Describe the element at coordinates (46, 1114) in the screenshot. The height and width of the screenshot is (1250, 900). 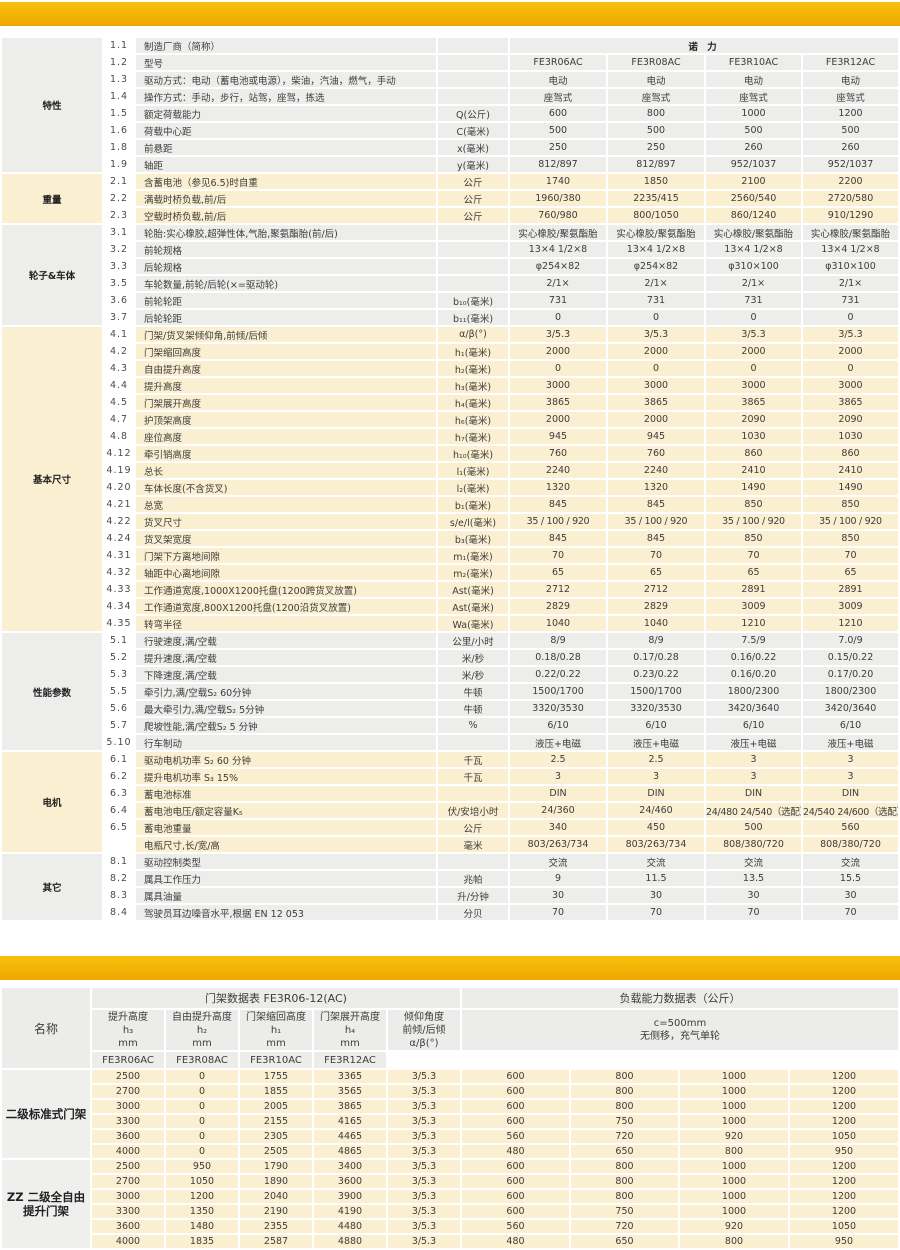
I see `mast-group-label: 二级标准式门架` at that location.